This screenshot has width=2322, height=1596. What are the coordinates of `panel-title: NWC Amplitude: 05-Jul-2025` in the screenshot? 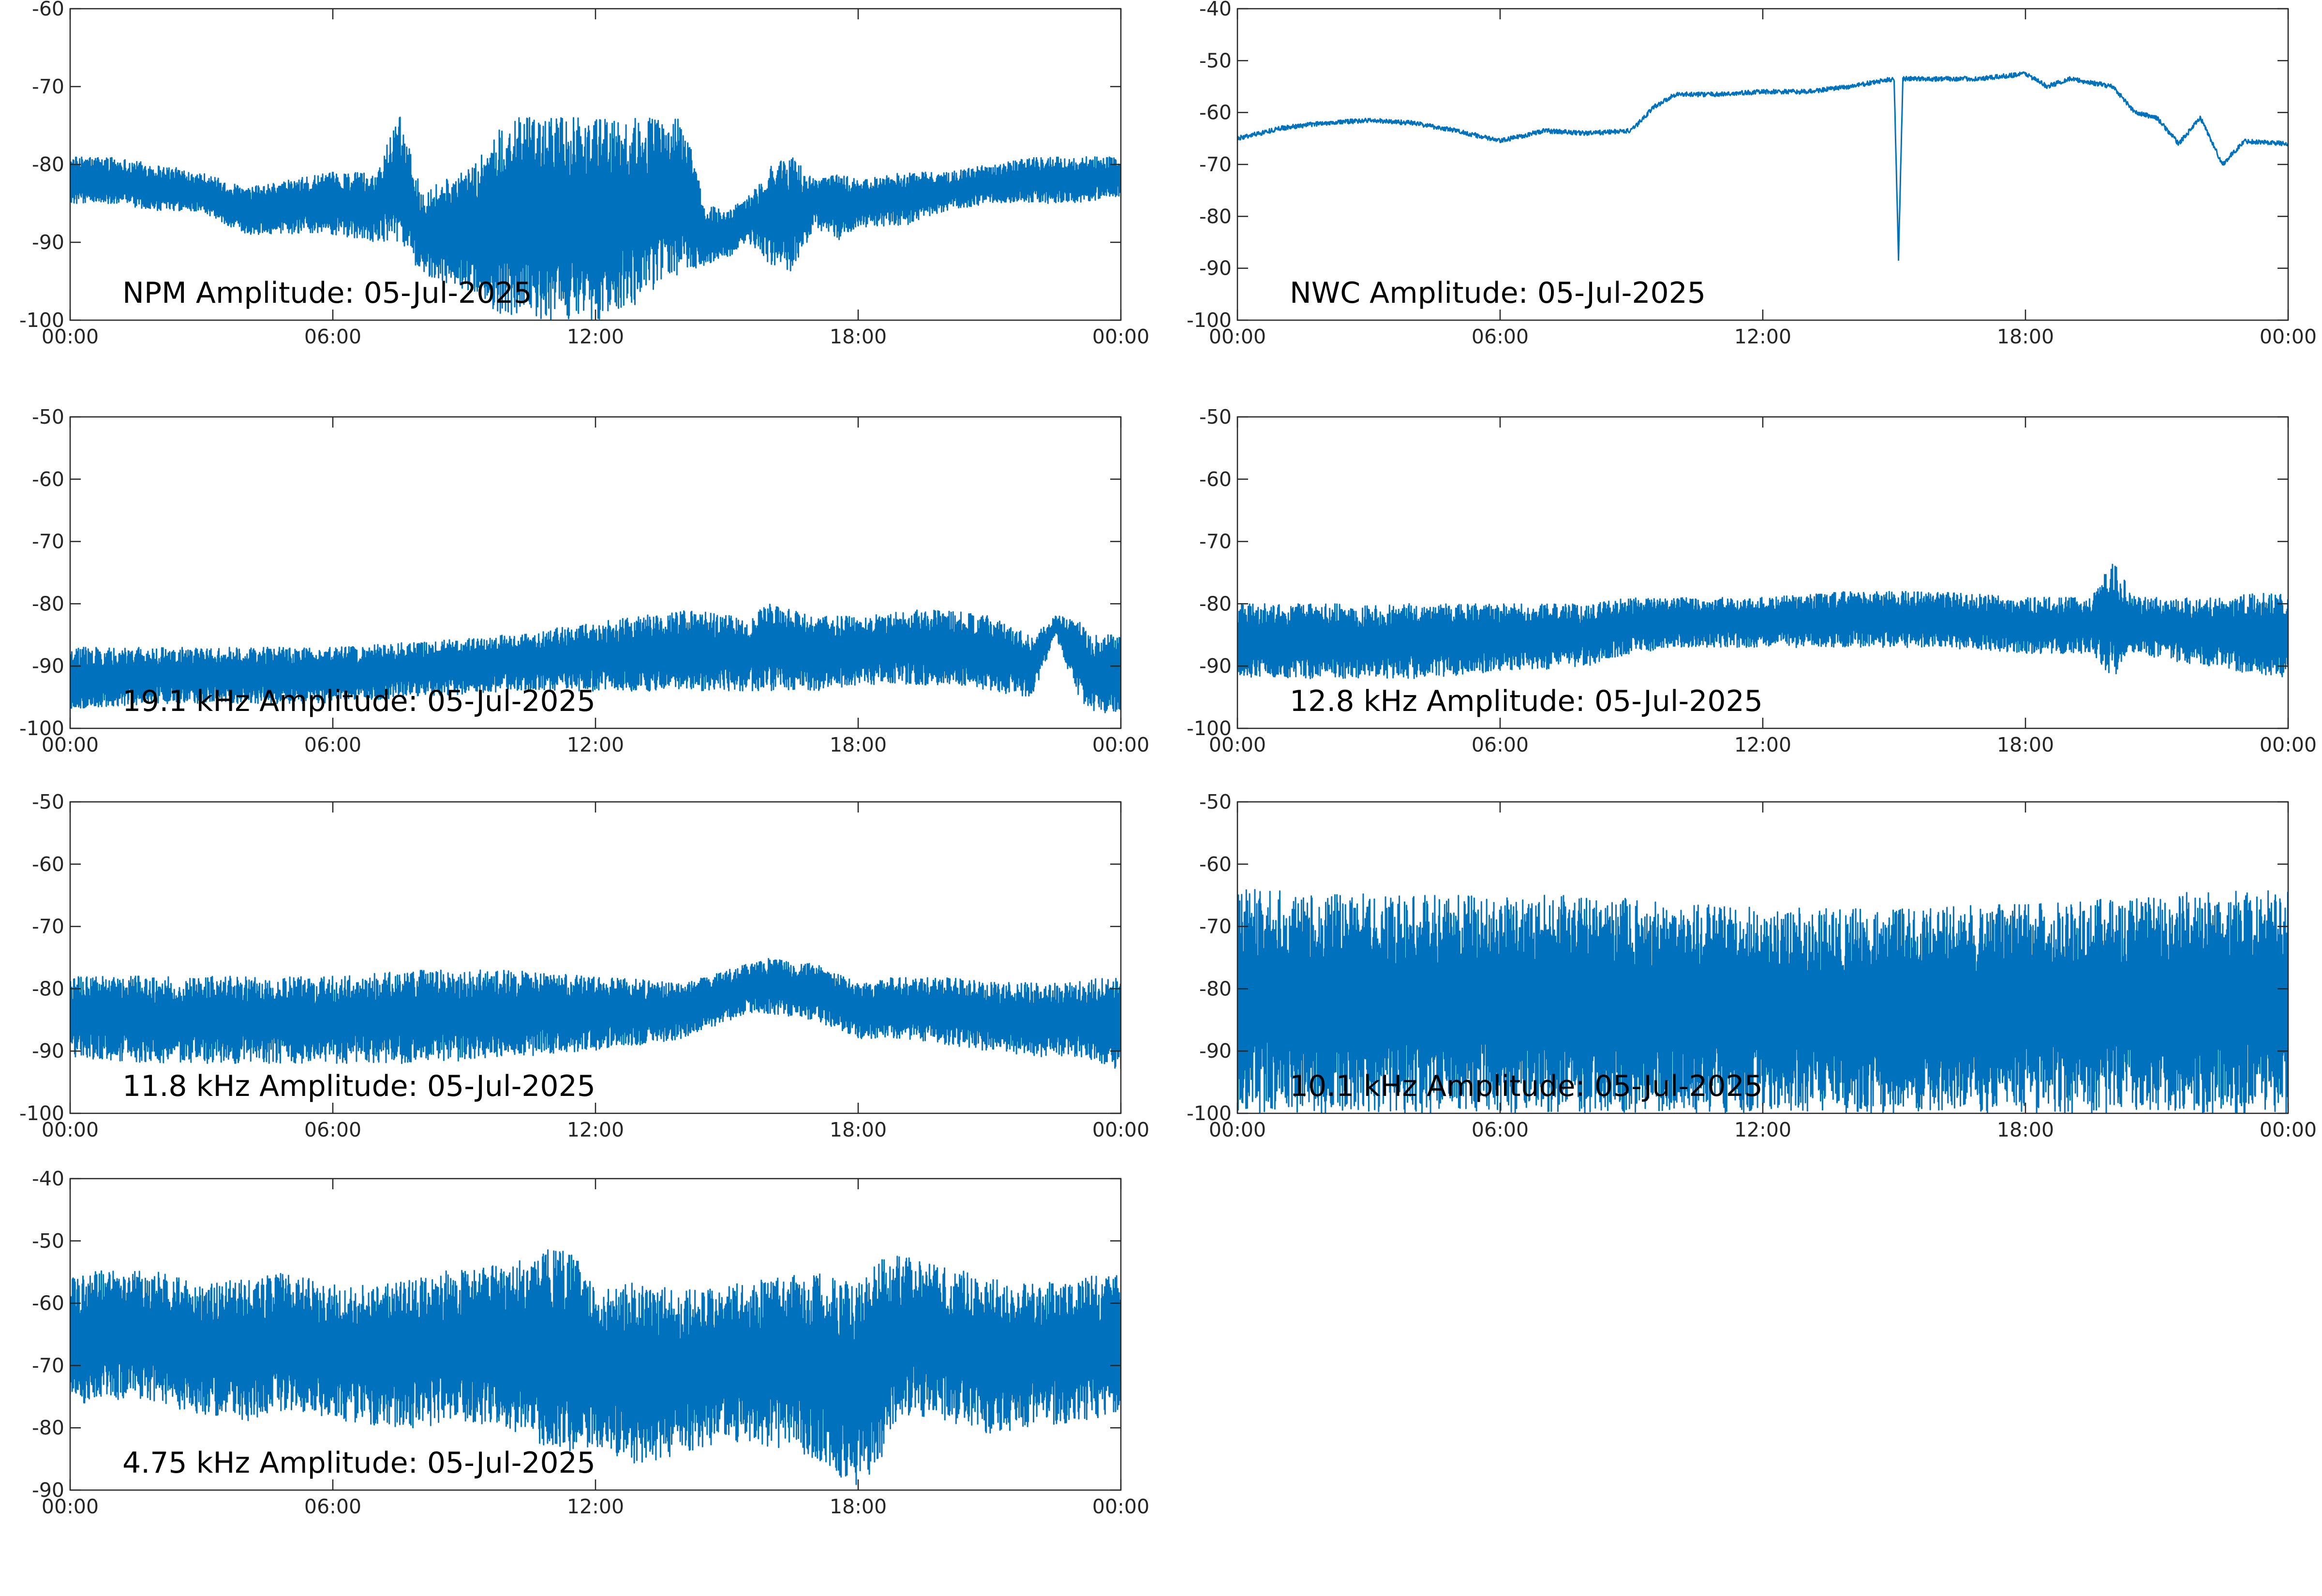 It's located at (1498, 293).